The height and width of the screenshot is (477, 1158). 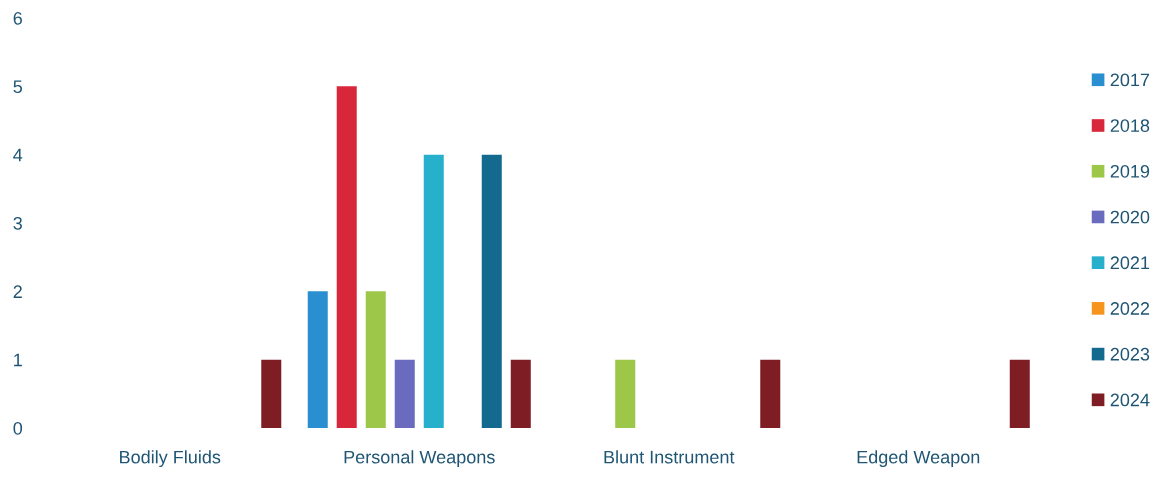 What do you see at coordinates (918, 459) in the screenshot?
I see `x-tick-label: Edged Weapon` at bounding box center [918, 459].